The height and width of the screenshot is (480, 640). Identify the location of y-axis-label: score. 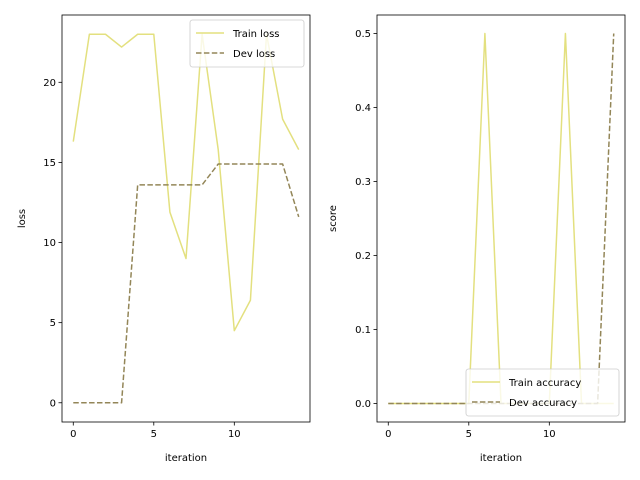
(333, 218).